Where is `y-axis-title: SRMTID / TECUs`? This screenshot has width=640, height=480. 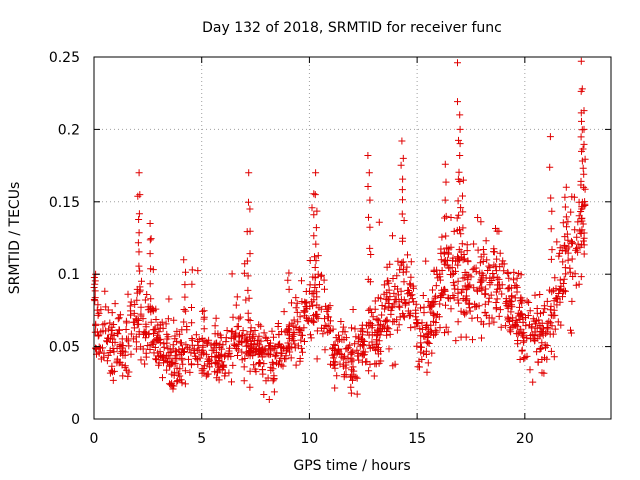 y-axis-title: SRMTID / TECUs is located at coordinates (15, 238).